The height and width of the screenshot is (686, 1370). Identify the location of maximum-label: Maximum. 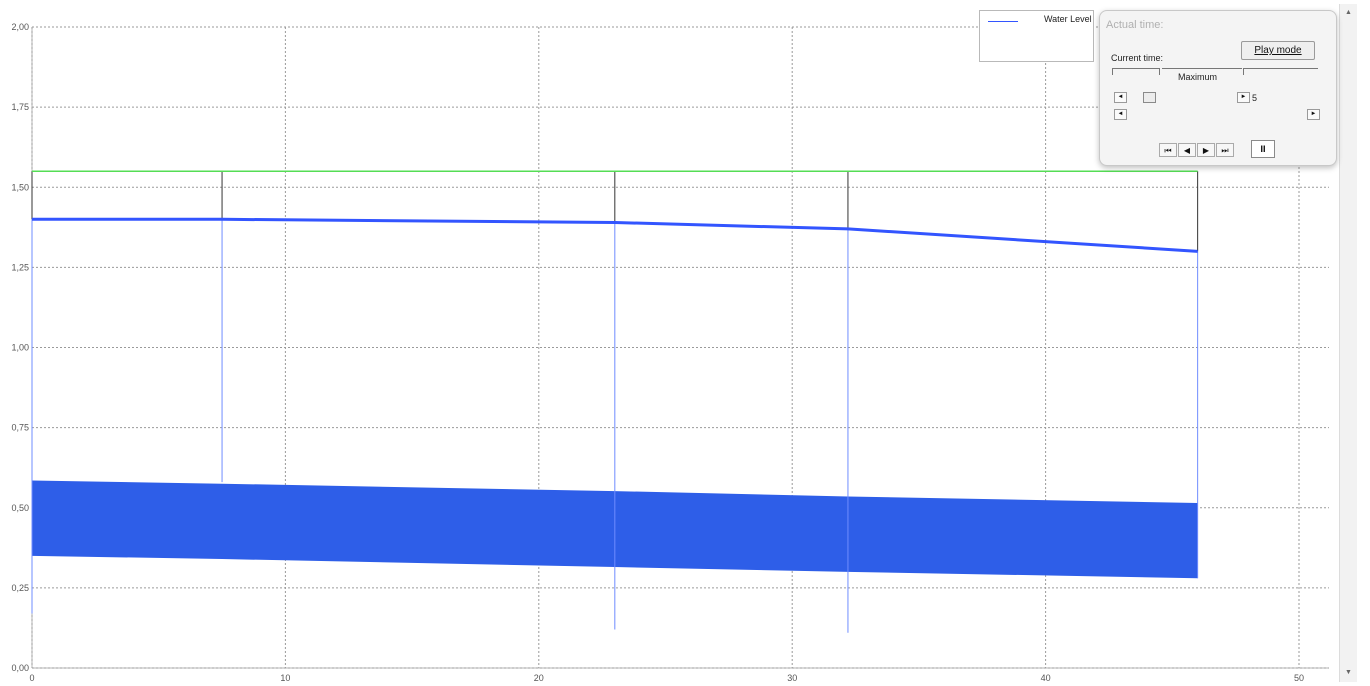
(1198, 77).